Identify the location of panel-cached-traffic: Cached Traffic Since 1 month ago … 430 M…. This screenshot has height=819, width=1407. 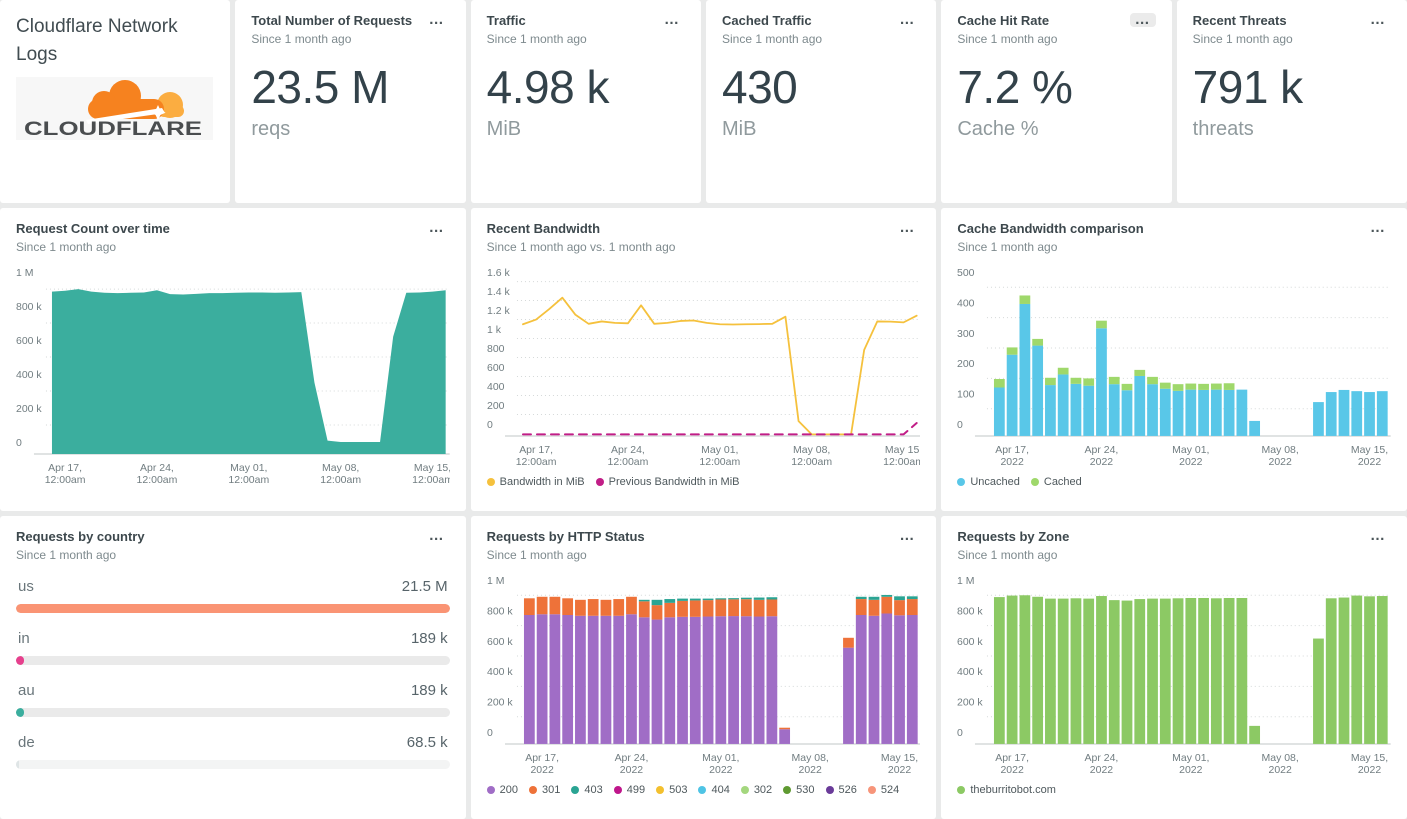
(821, 101).